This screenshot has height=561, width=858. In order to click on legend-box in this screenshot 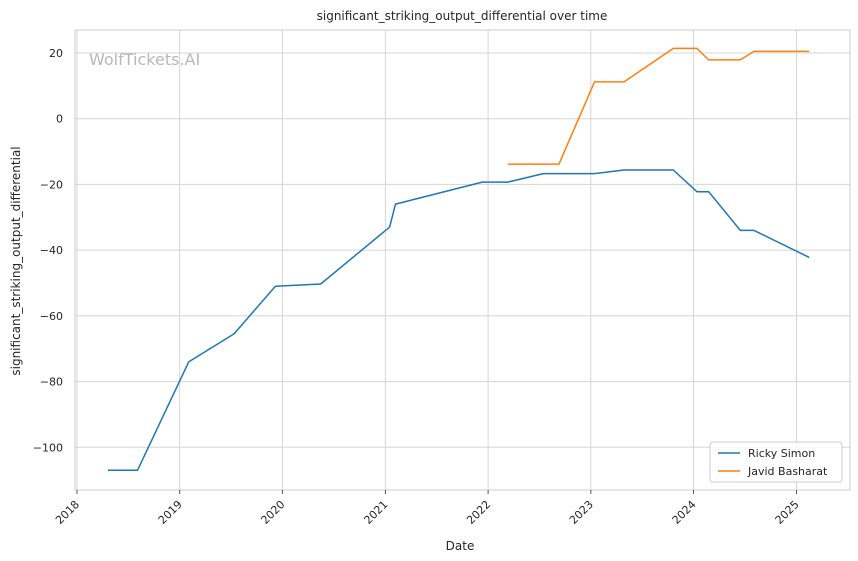, I will do `click(776, 462)`.